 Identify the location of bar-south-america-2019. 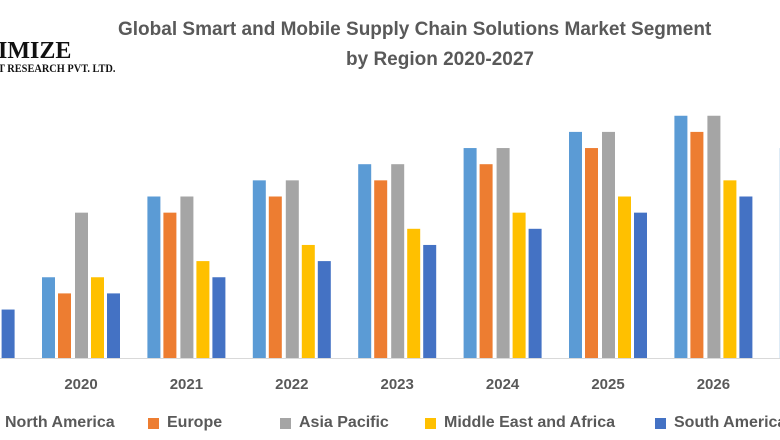
(8, 333).